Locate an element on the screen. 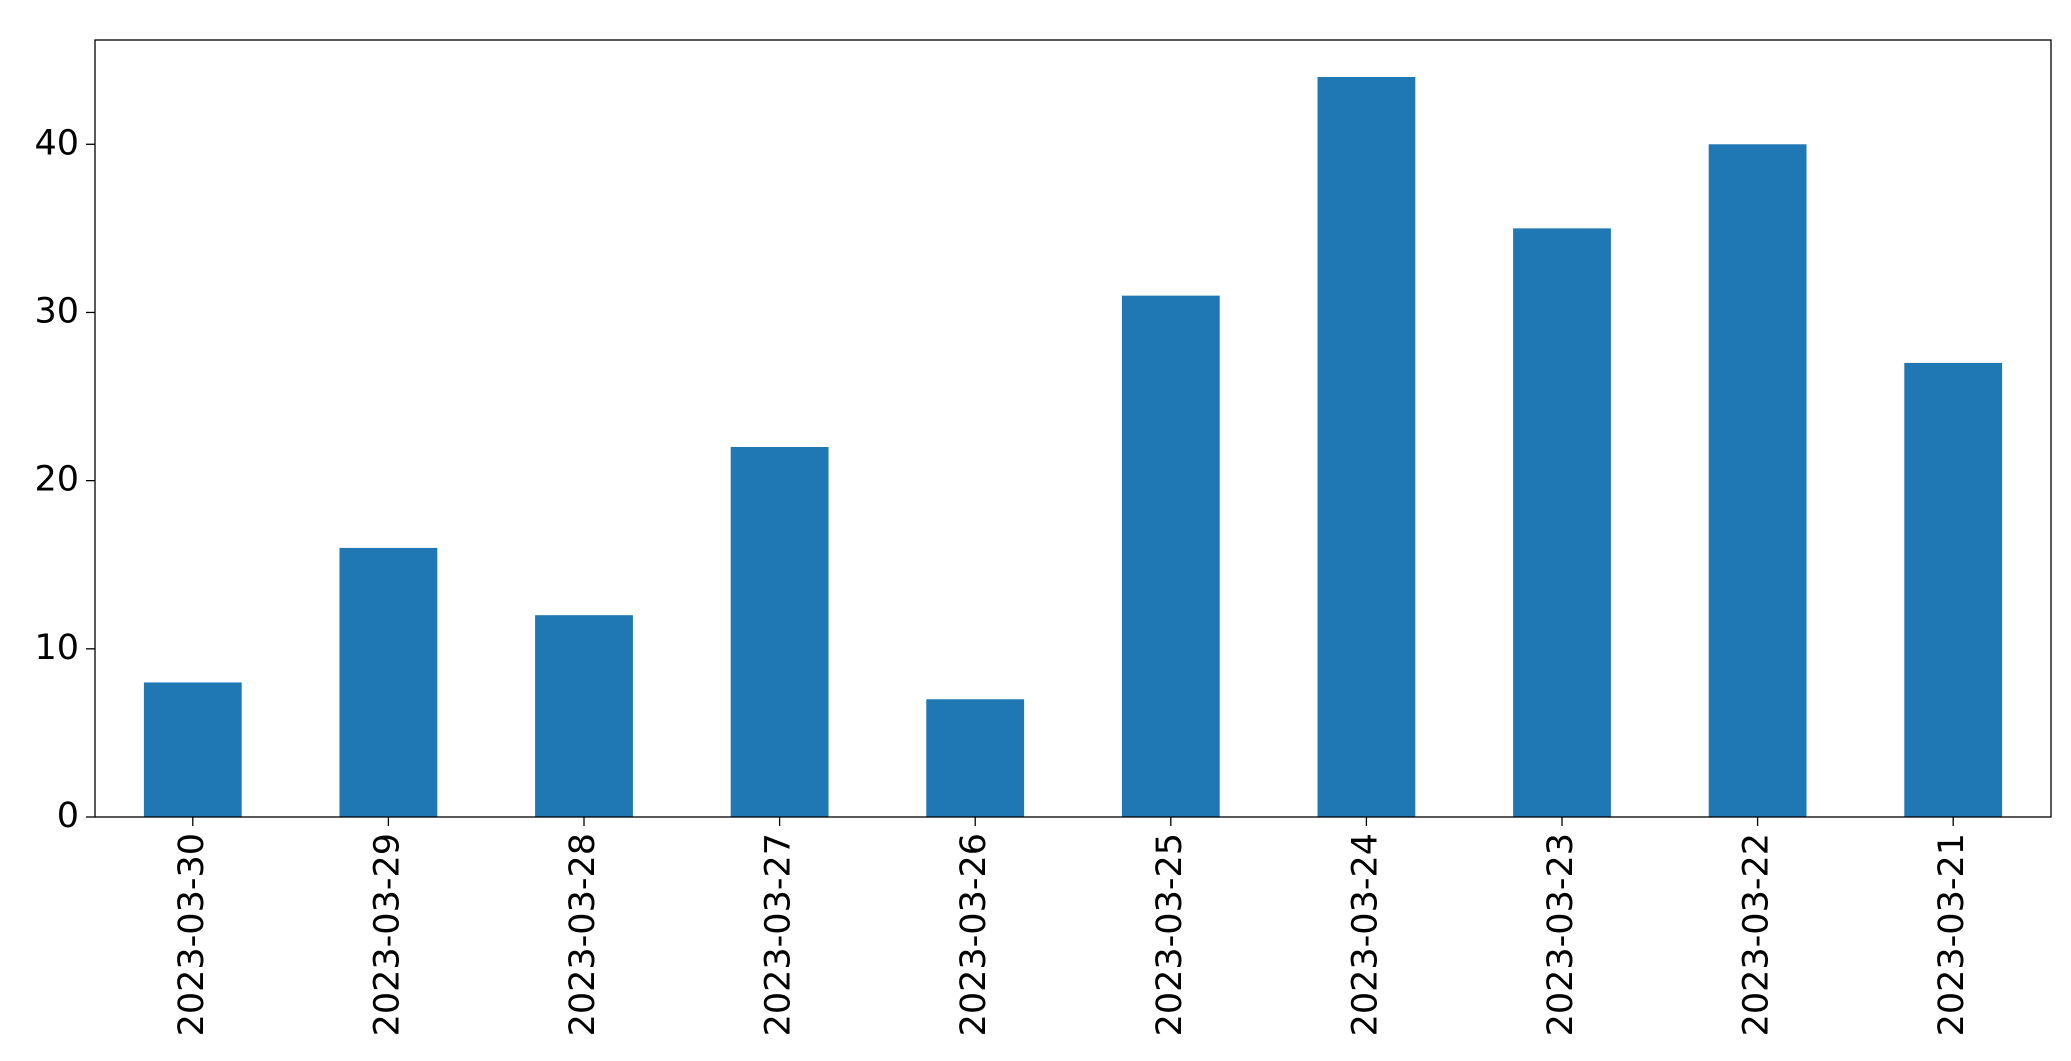 The height and width of the screenshot is (1061, 2071). y-tick-label: 10 is located at coordinates (56, 648).